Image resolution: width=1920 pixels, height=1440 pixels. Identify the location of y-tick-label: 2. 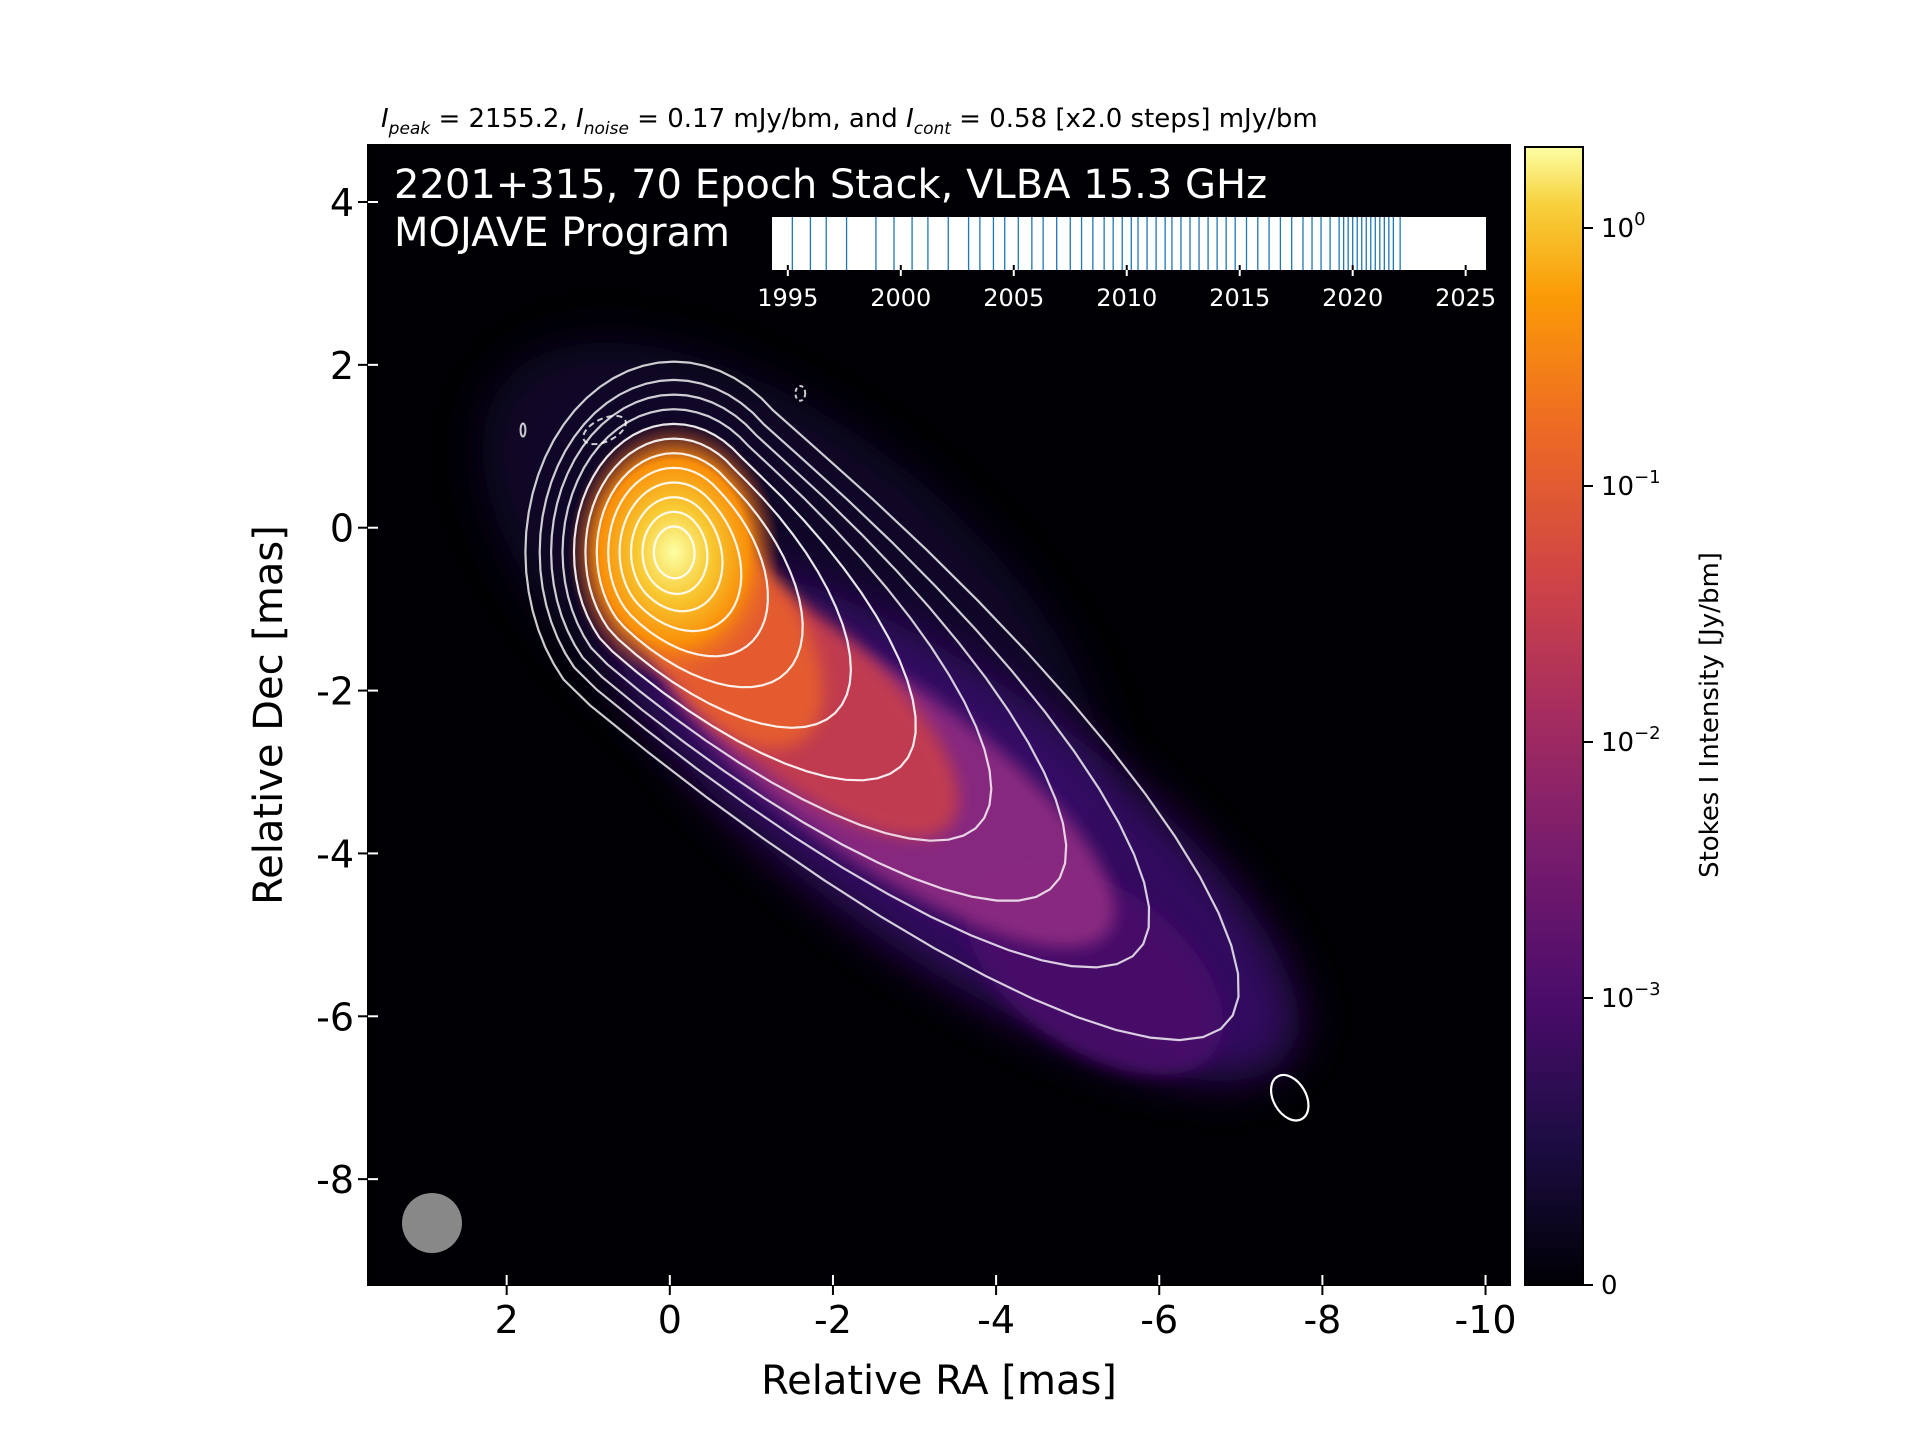
(342, 366).